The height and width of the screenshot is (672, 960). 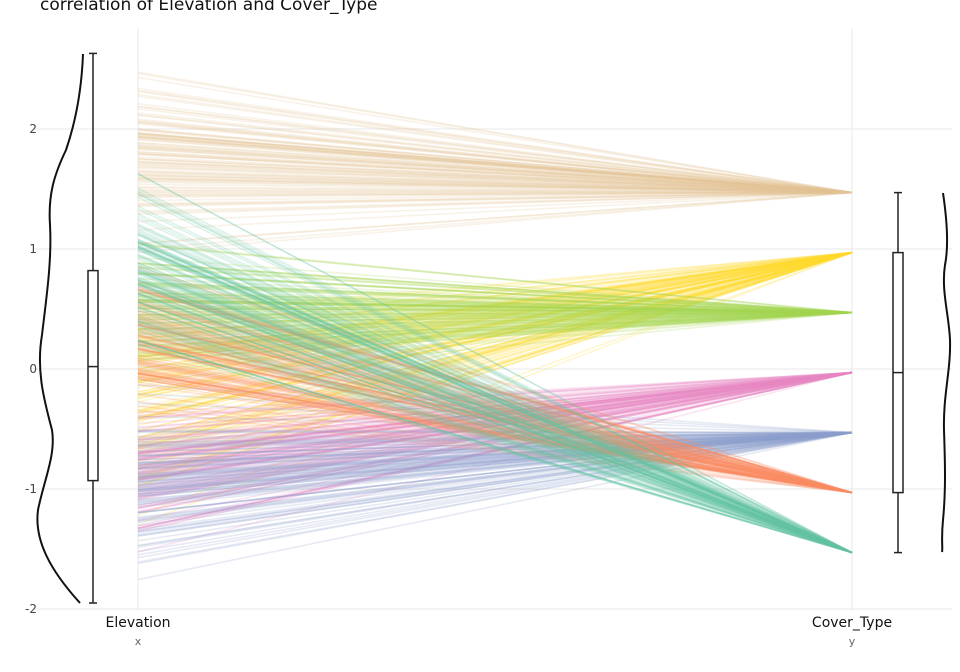 I want to click on cover-type-density-curve, so click(x=946, y=372).